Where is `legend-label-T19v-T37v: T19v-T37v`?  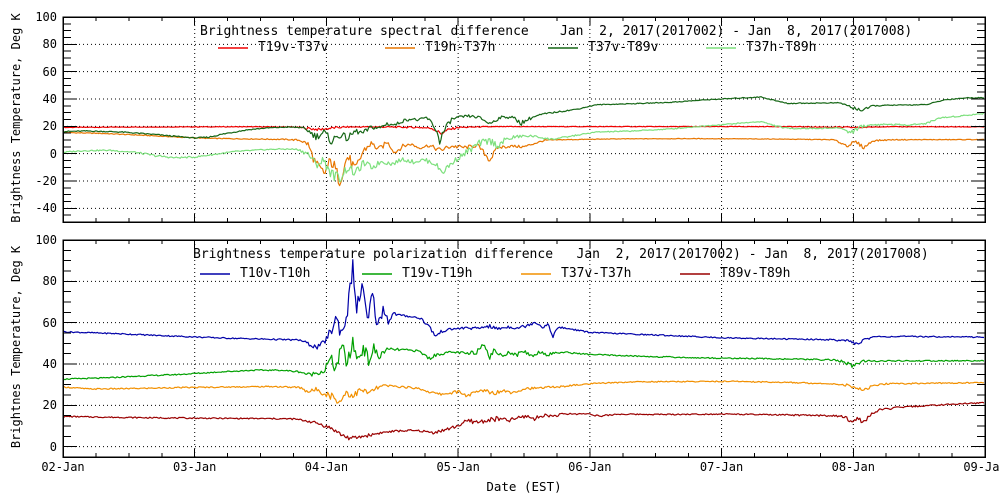
legend-label-T19v-T37v: T19v-T37v is located at coordinates (293, 47).